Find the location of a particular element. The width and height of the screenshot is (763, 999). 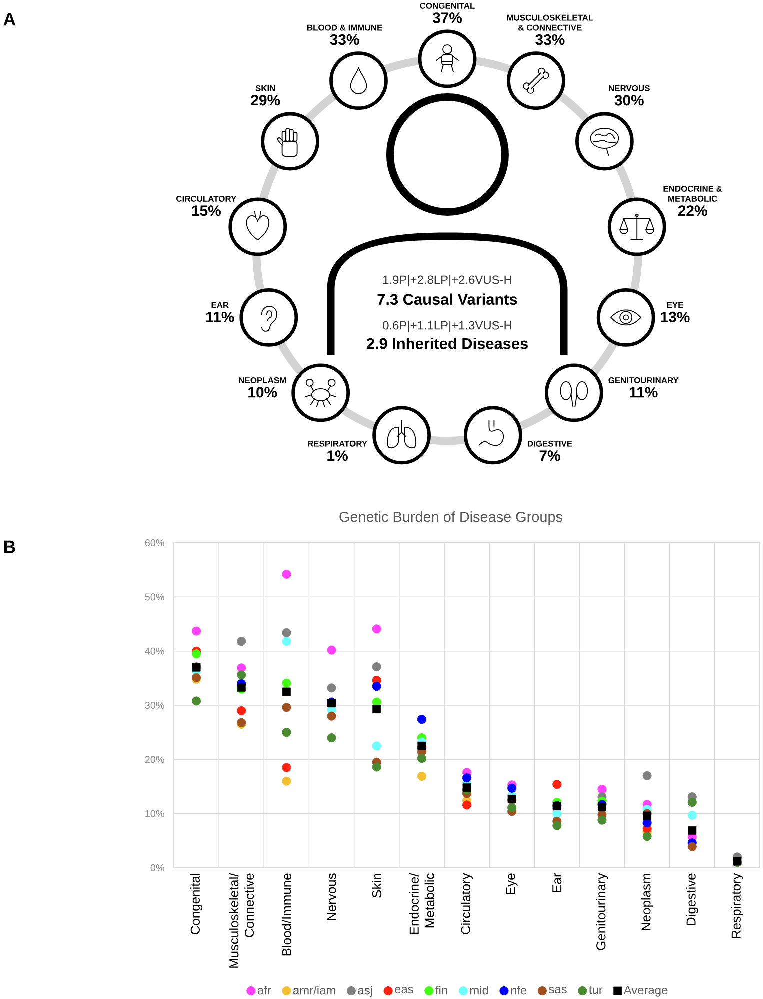

text: 1.9P|+2.8LP|+2.6VUS-H is located at coordinates (448, 281).